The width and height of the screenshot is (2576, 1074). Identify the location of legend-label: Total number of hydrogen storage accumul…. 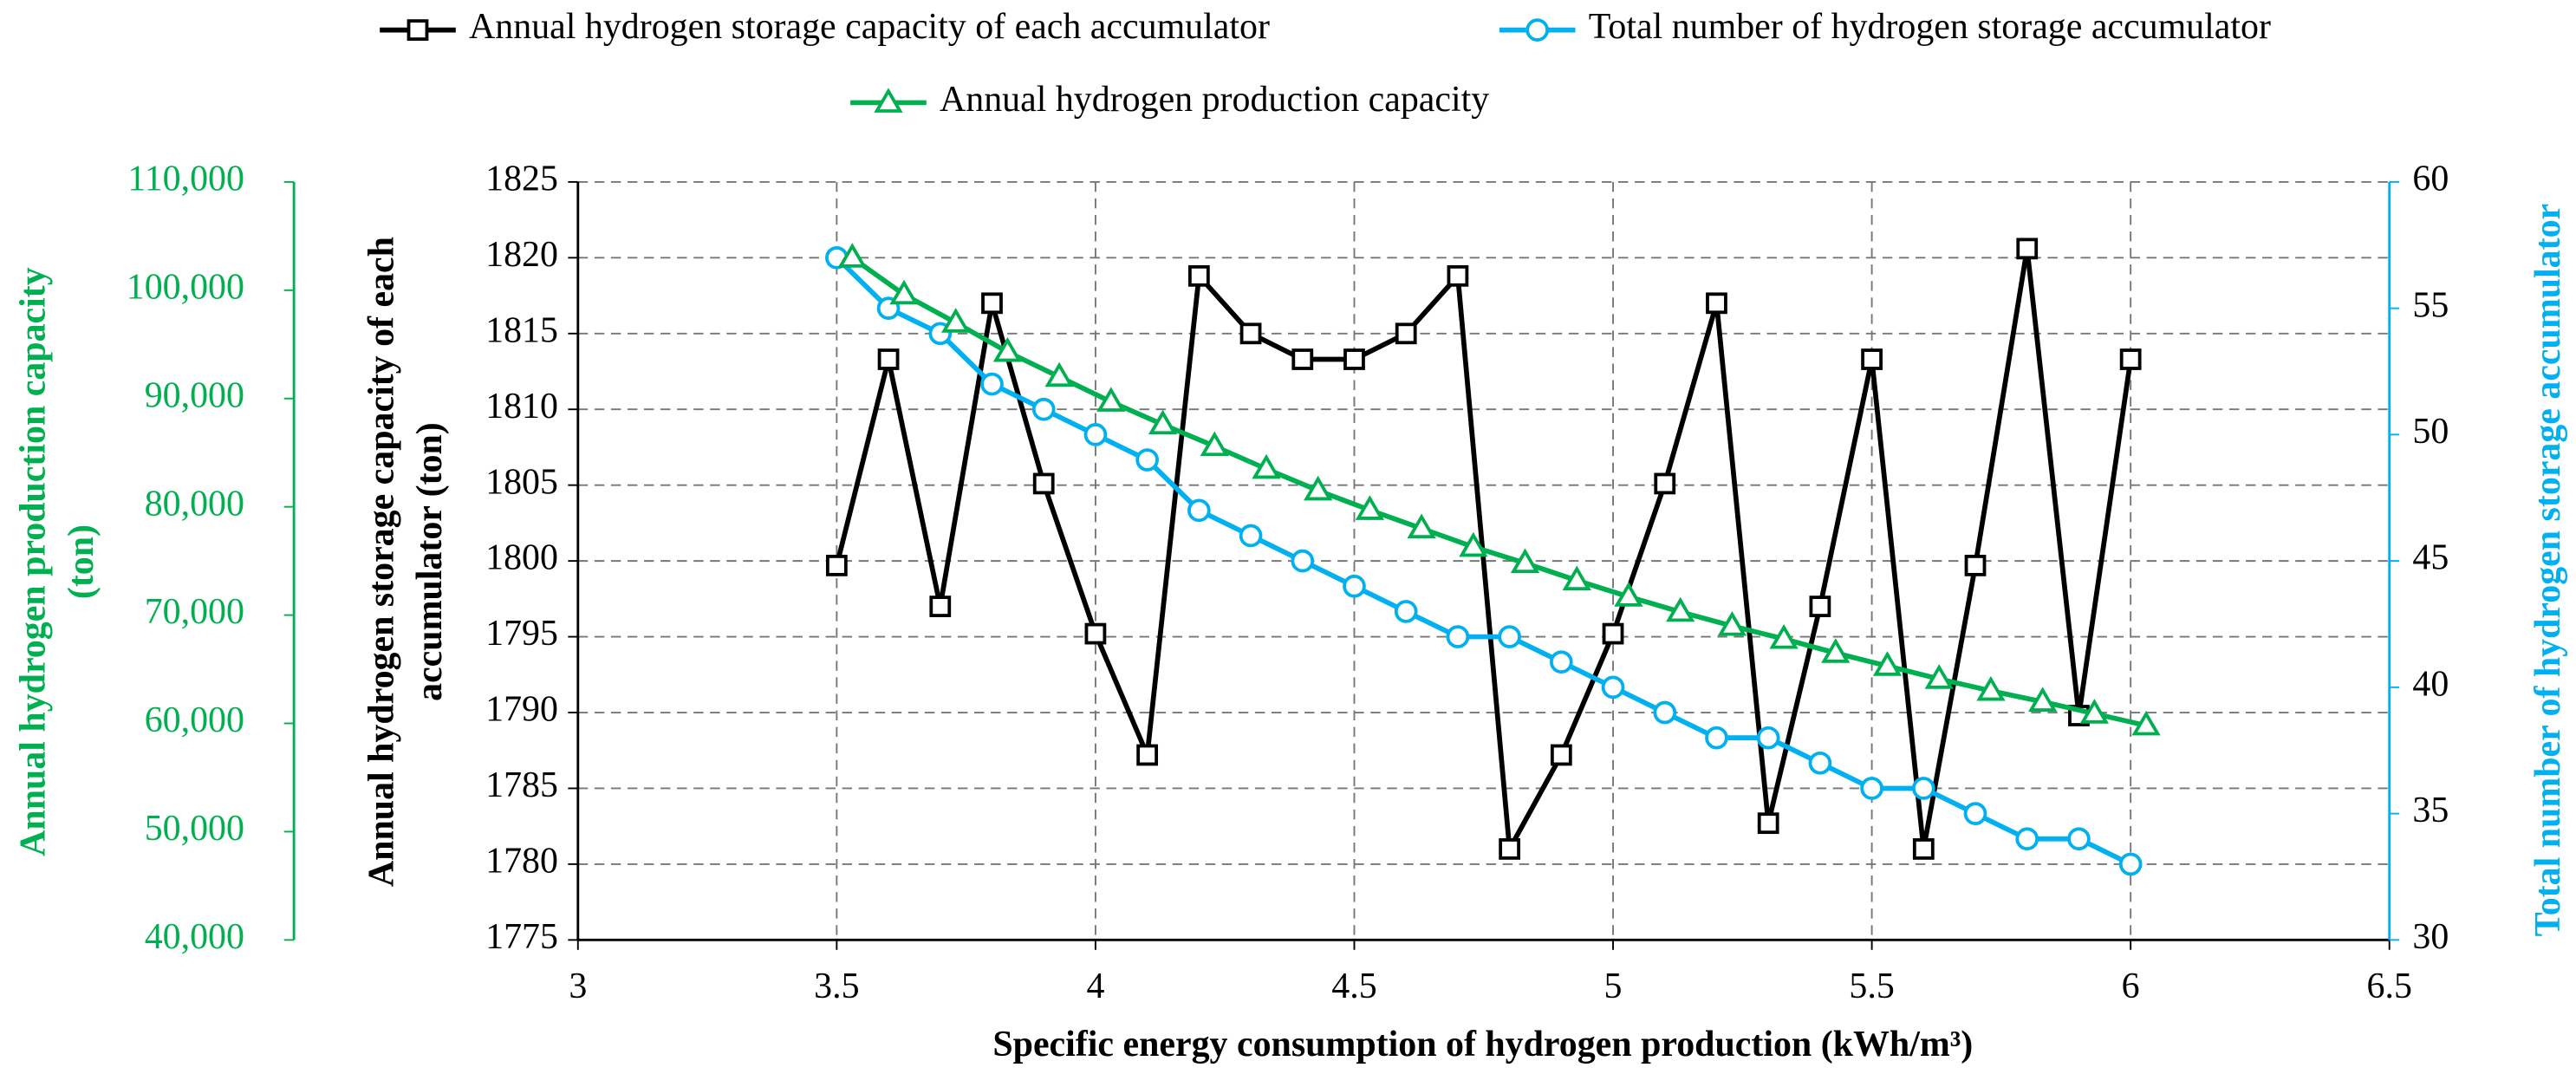
(1930, 27).